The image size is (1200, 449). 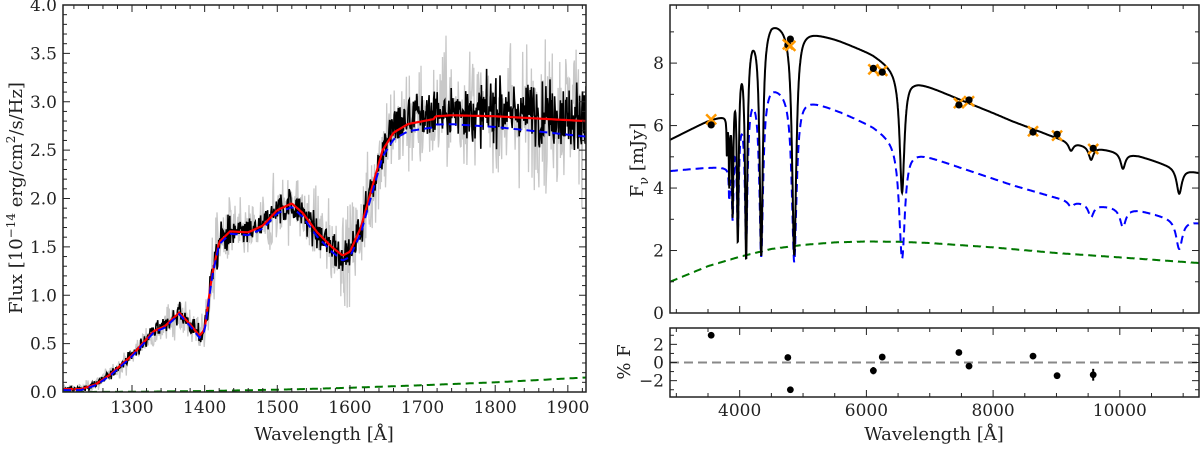 What do you see at coordinates (204, 408) in the screenshot?
I see `x-tick-label: 1400` at bounding box center [204, 408].